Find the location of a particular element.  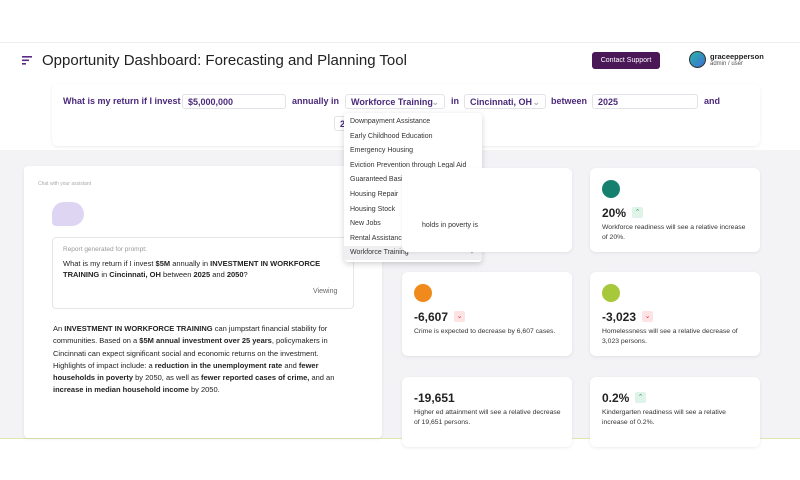

form-label: What is my return if I invest is located at coordinates (122, 101).